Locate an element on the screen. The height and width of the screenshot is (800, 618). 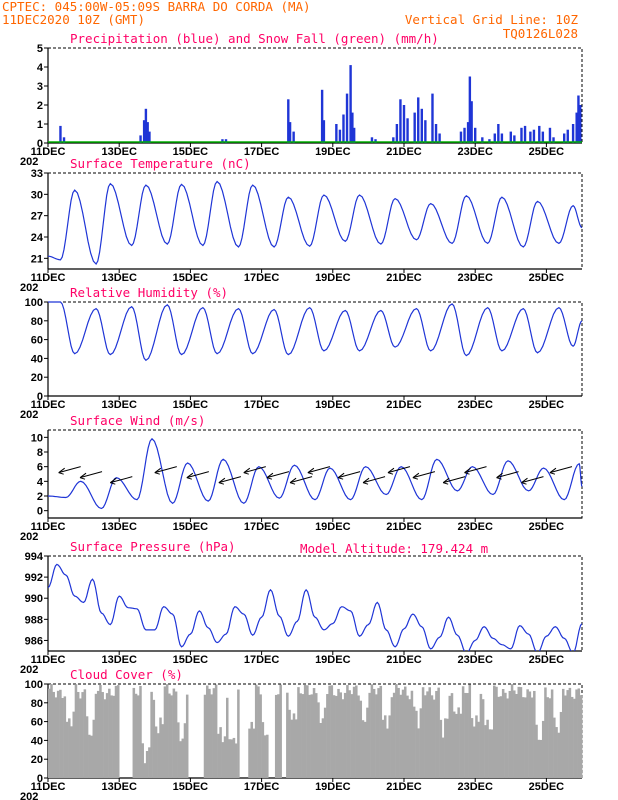
y-tick-label: 10 is located at coordinates (37, 438).